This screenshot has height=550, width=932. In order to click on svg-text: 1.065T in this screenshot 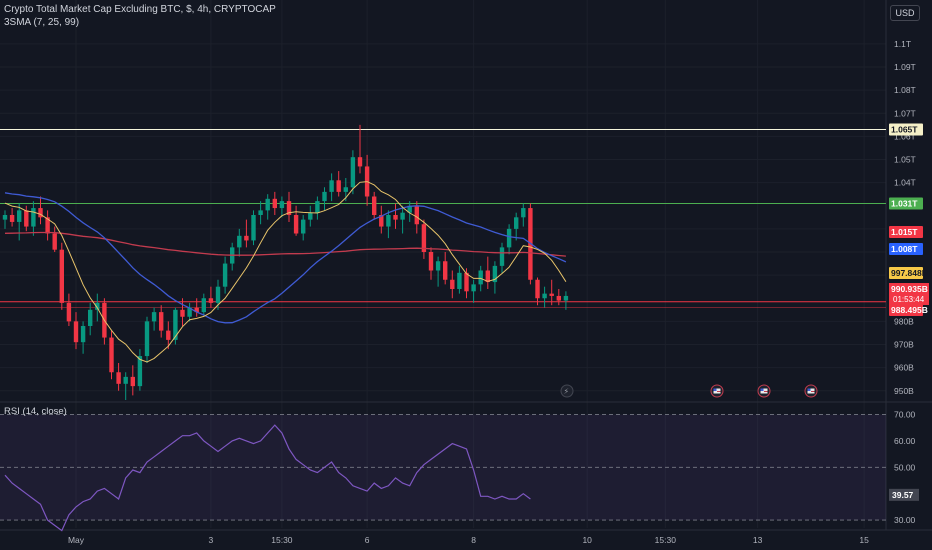, I will do `click(904, 129)`.